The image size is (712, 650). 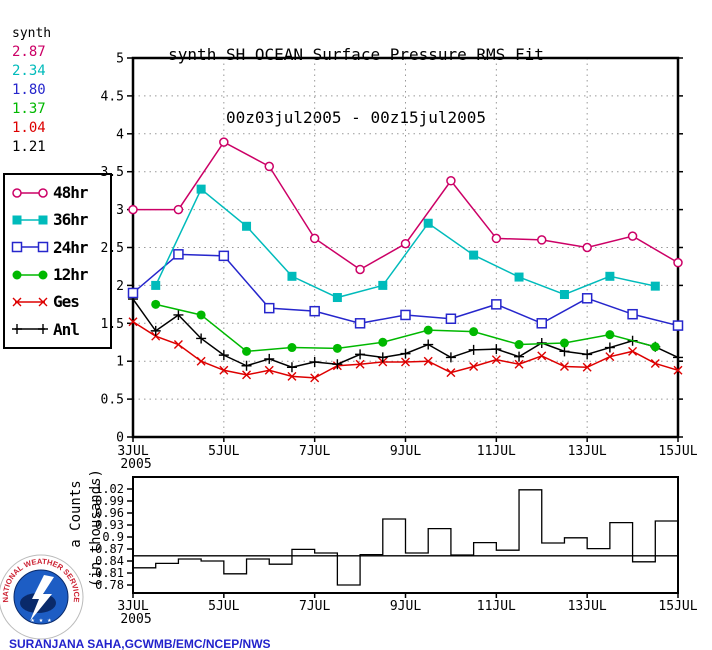 I want to click on legend-item-24hr: 24hr, so click(x=60, y=247).